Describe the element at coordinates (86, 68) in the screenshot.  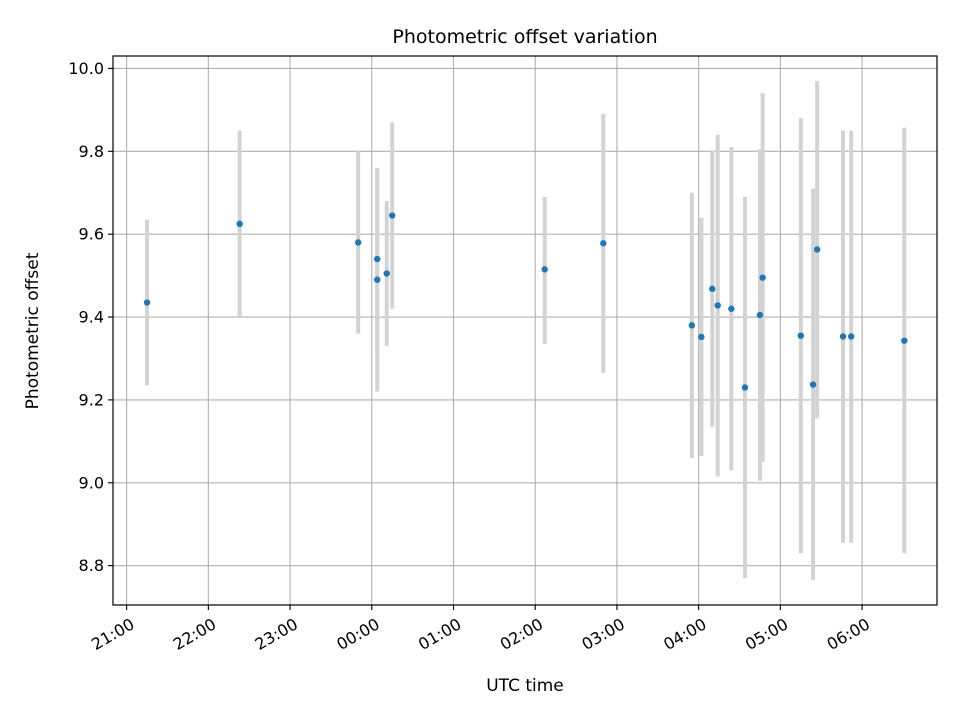
I see `y-tick-label: 10.0` at that location.